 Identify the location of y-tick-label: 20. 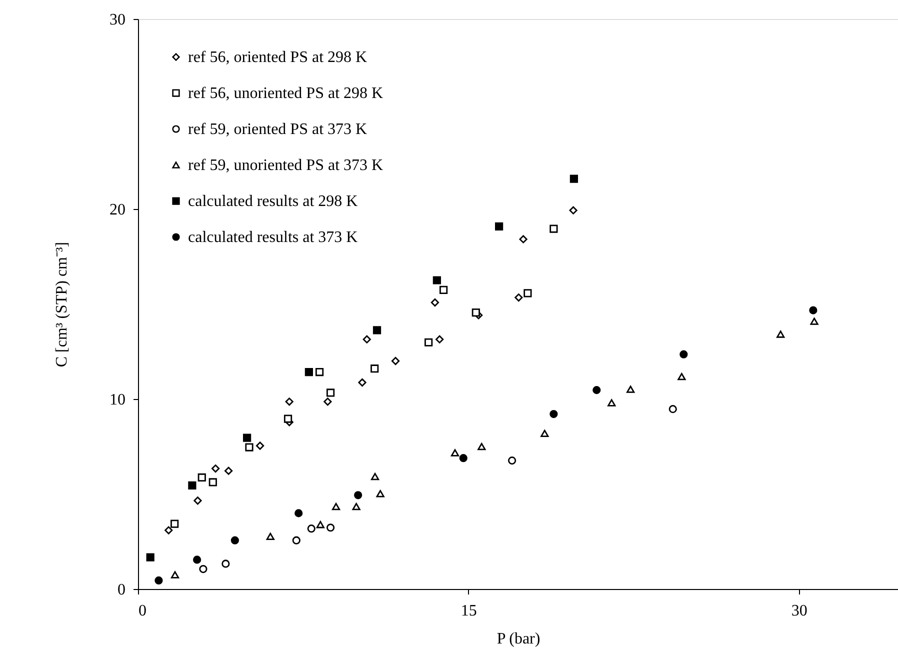
(118, 210).